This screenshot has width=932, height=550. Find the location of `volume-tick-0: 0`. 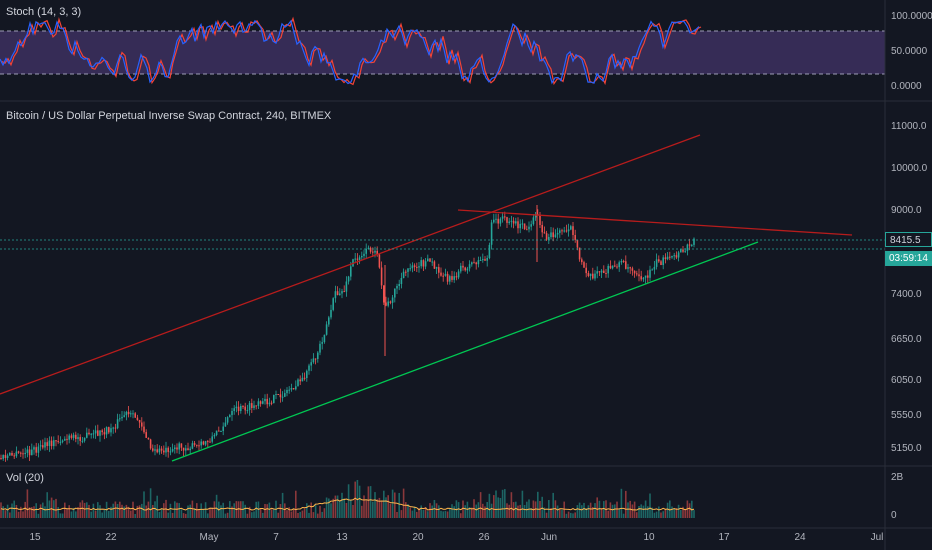

volume-tick-0: 0 is located at coordinates (894, 515).